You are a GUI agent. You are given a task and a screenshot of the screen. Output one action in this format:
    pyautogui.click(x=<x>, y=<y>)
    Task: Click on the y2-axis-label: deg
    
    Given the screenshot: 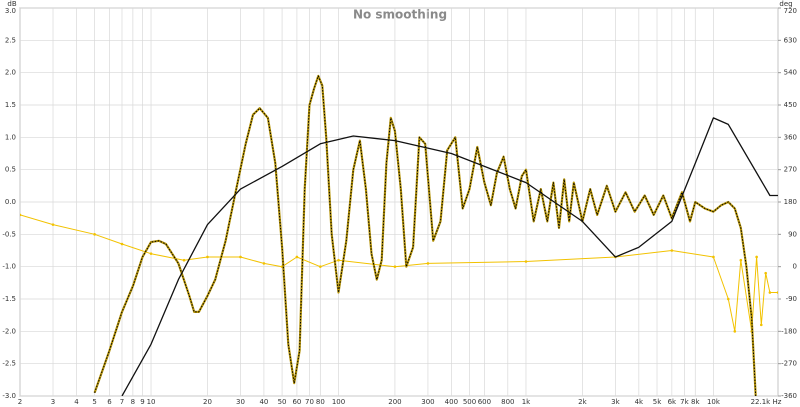 What is the action you would take?
    pyautogui.click(x=785, y=4)
    